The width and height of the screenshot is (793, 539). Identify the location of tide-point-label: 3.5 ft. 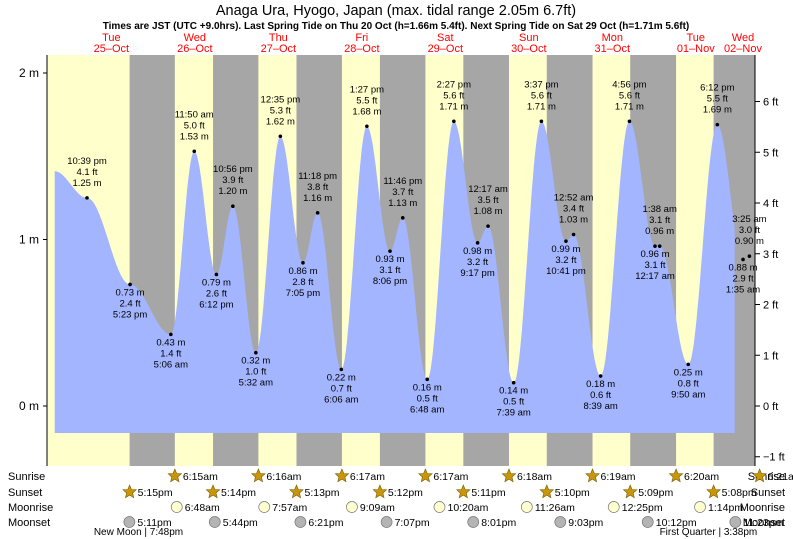
(487, 200).